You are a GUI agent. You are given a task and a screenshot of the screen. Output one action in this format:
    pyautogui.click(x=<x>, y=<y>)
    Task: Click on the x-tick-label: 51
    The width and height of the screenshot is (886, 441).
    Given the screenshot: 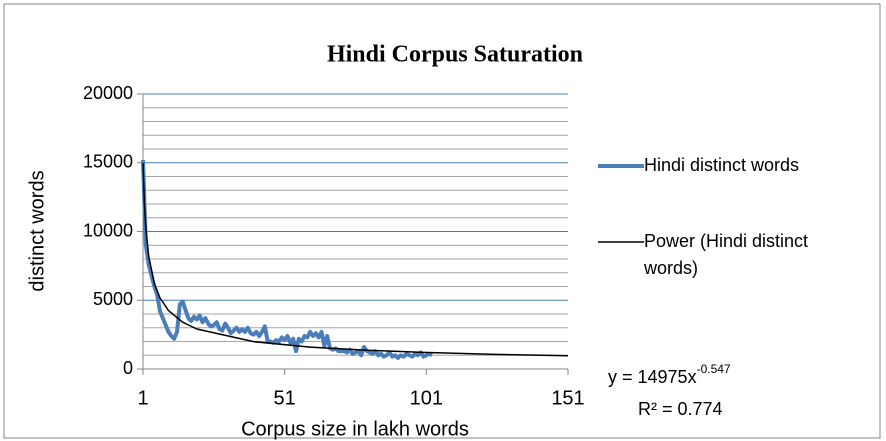 What is the action you would take?
    pyautogui.click(x=285, y=398)
    